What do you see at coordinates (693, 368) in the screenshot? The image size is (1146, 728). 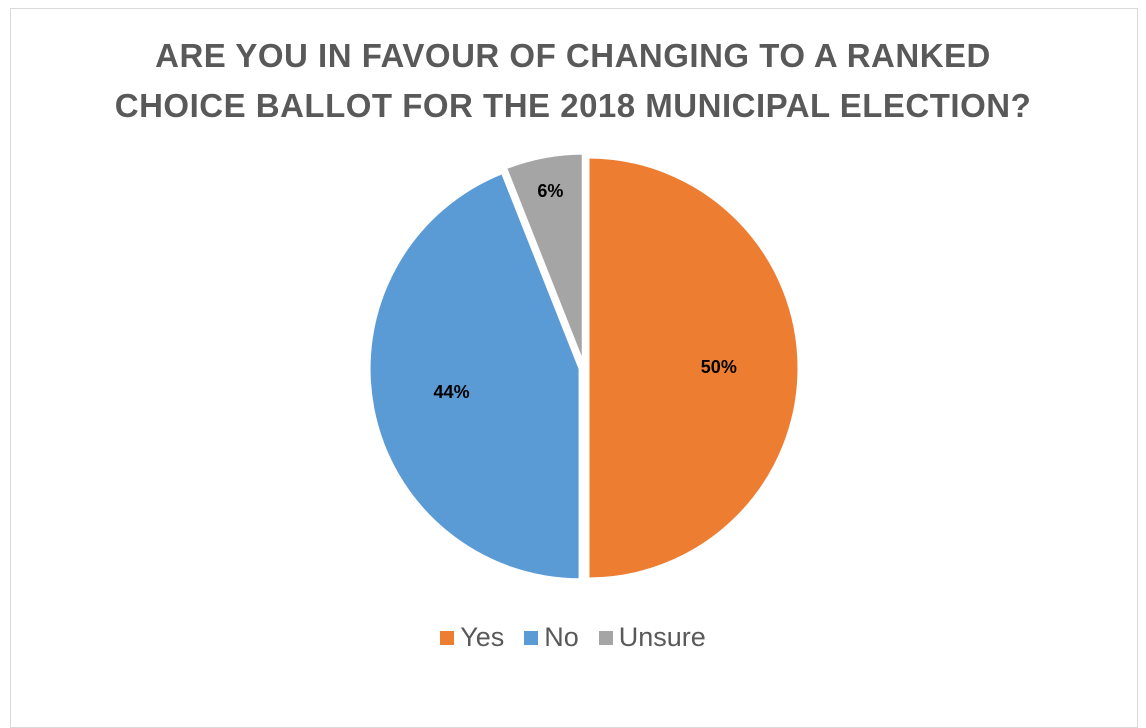 I see `pie-slice-yes` at bounding box center [693, 368].